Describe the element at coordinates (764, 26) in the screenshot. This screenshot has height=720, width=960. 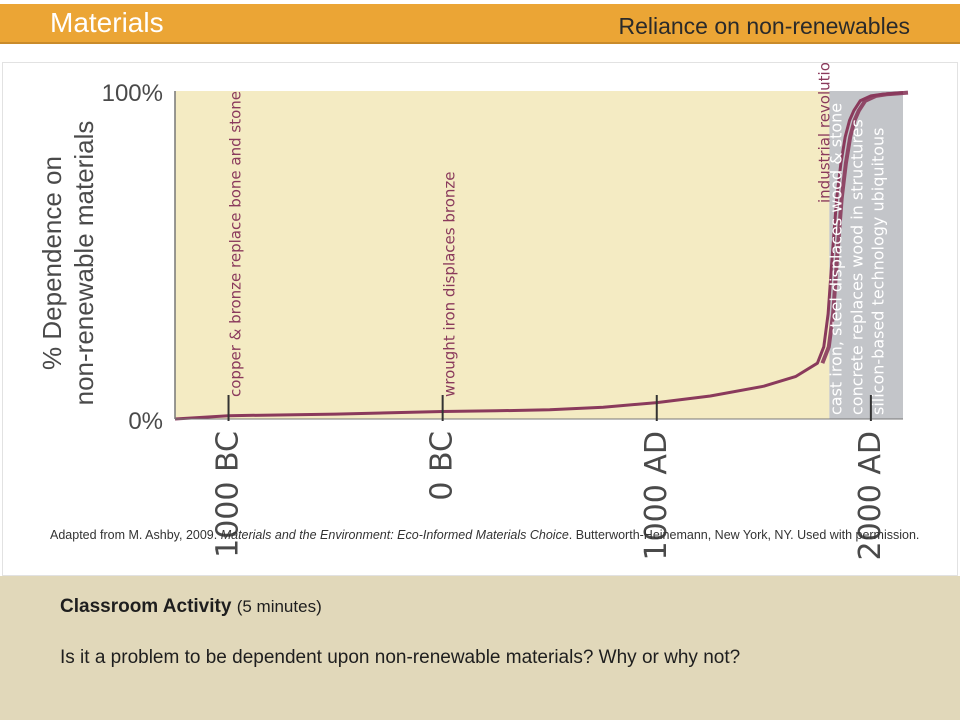
I see `page-subtitle: Reliance on non-renewables` at that location.